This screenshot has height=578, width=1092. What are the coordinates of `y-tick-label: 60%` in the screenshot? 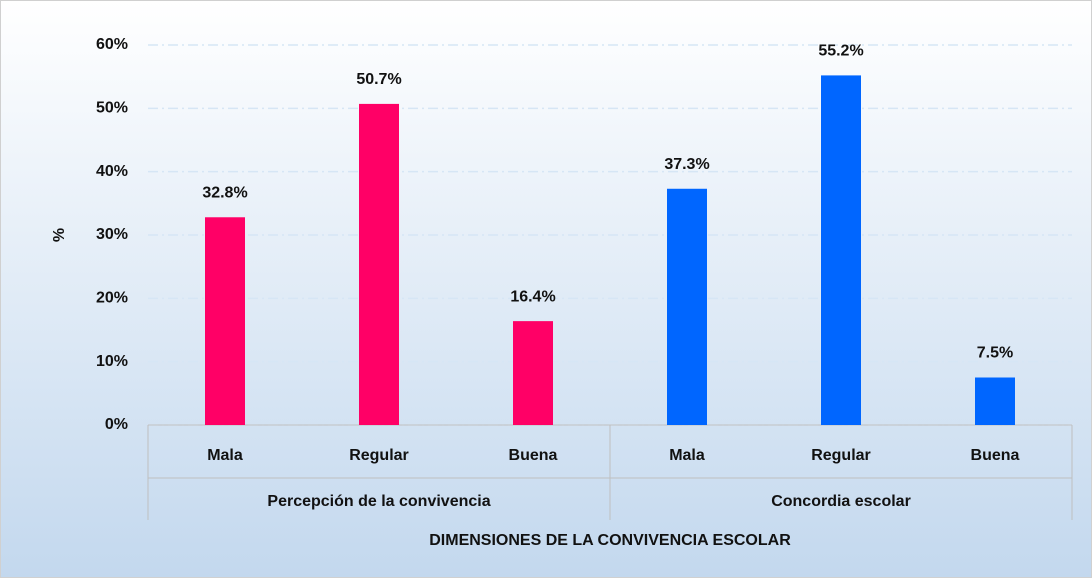 It's located at (112, 44).